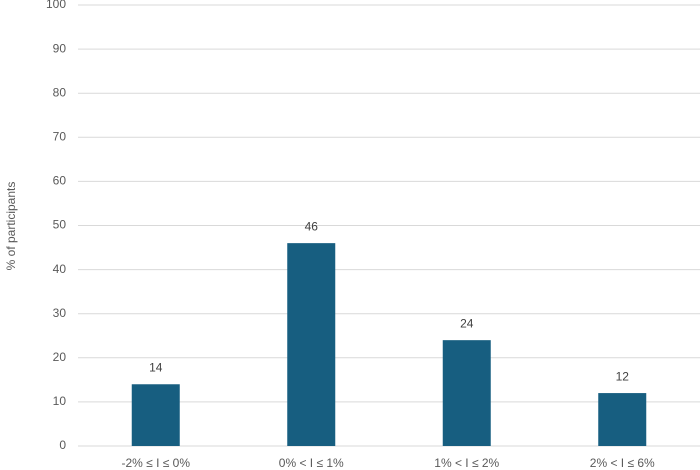 The height and width of the screenshot is (470, 700). Describe the element at coordinates (311, 463) in the screenshot. I see `x-tick-label: 0% < I ≤ 1%` at that location.